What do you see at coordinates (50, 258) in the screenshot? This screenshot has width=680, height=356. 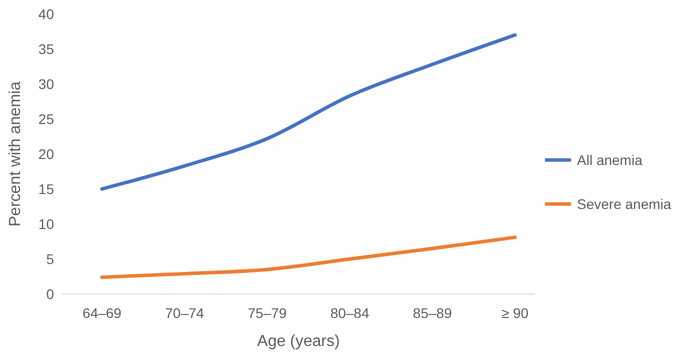 I see `y-tick-label: 5` at bounding box center [50, 258].